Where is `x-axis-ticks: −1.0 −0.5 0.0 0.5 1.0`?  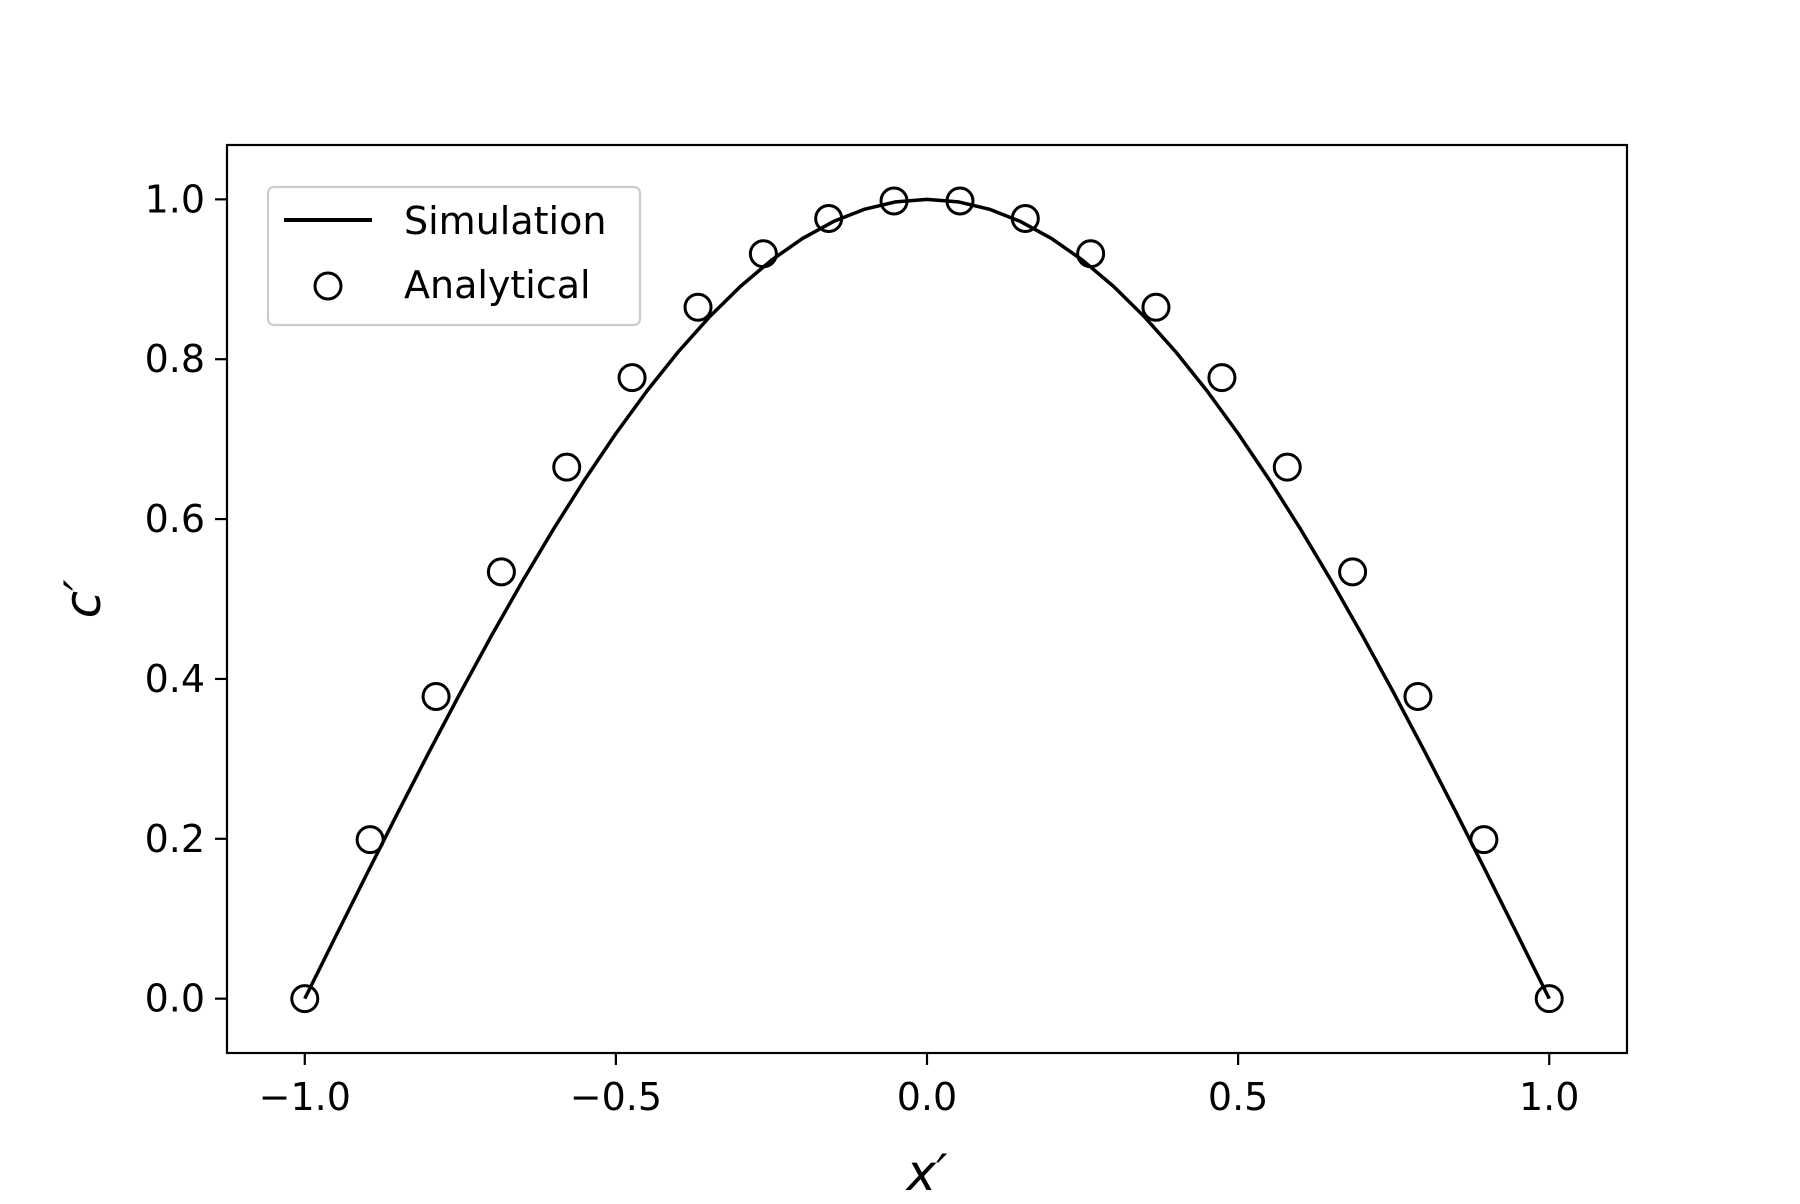
x-axis-ticks: −1.0 −0.5 0.0 0.5 1.0 is located at coordinates (919, 1086).